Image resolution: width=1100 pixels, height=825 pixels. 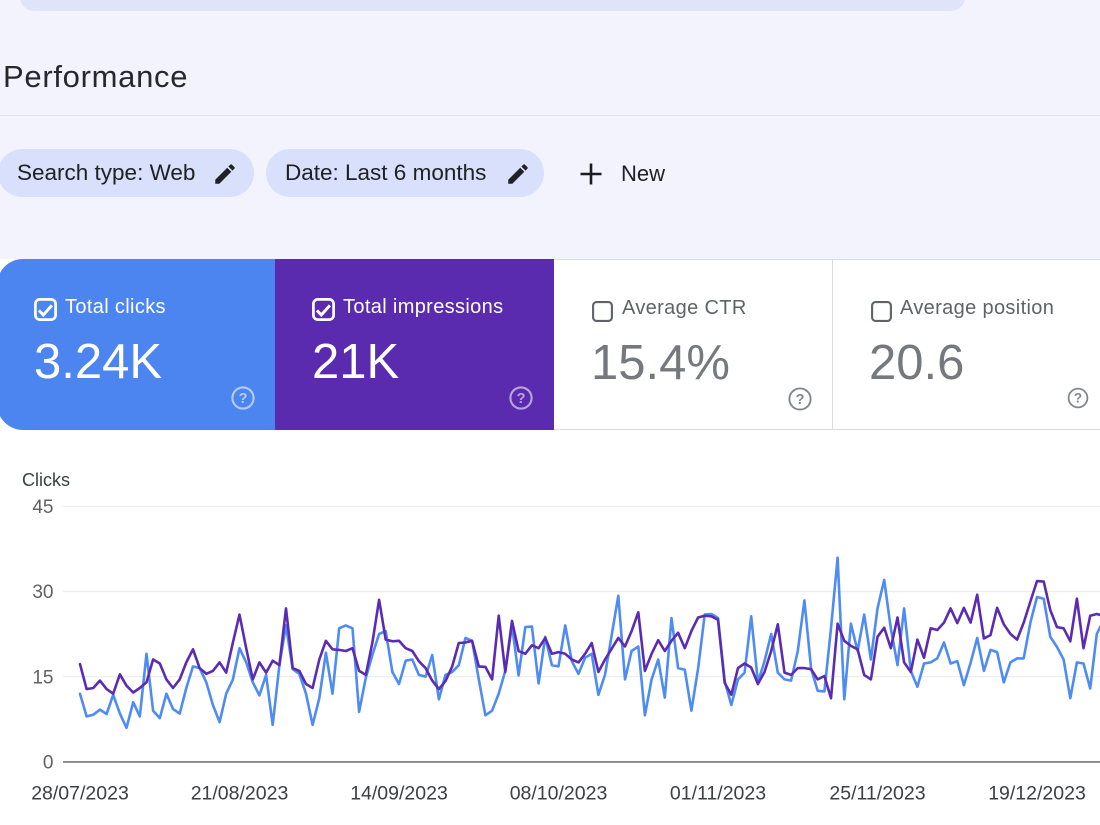 I want to click on svg-text: 30, so click(x=42, y=592).